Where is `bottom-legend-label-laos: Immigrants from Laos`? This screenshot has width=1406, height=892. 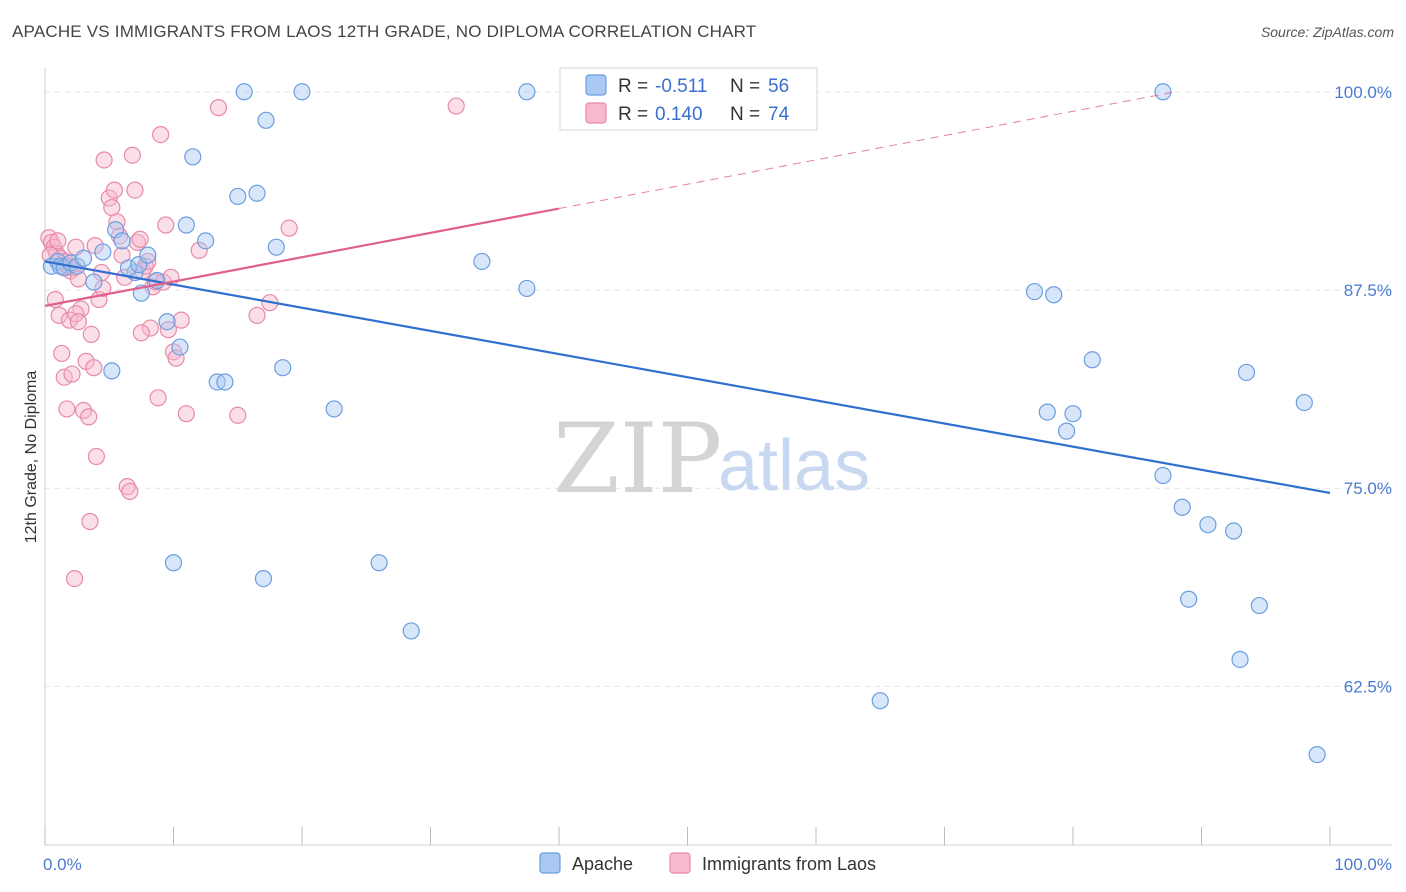
bottom-legend-label-laos: Immigrants from Laos is located at coordinates (789, 864).